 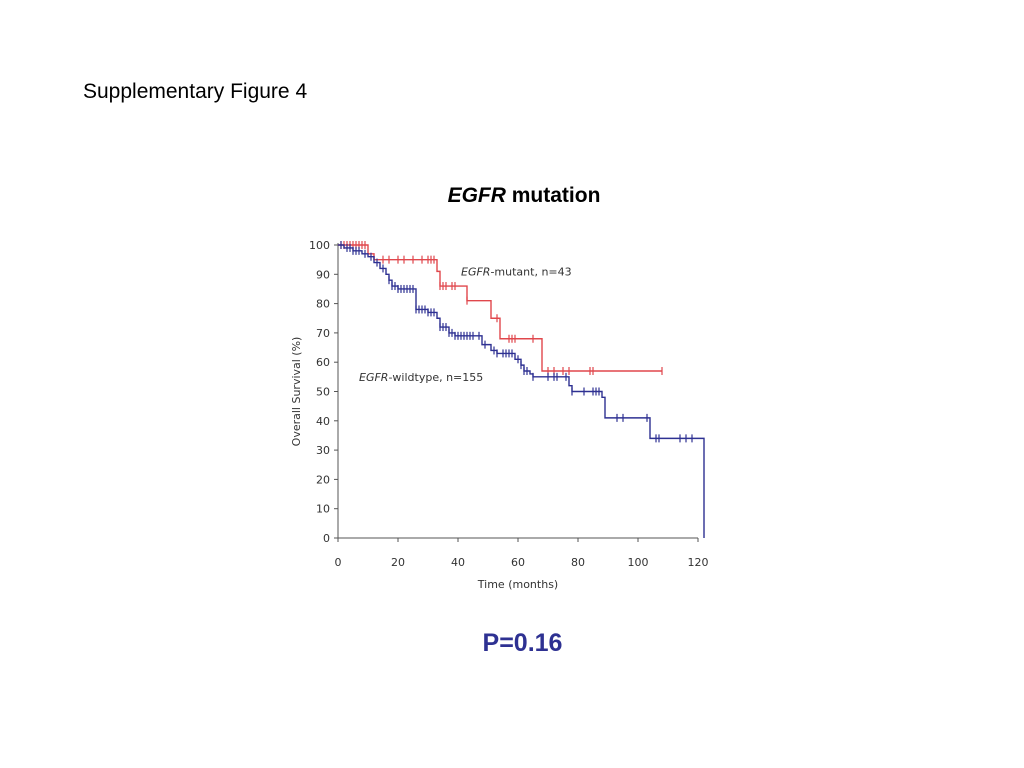 I want to click on x-tick-label: 60, so click(x=518, y=562).